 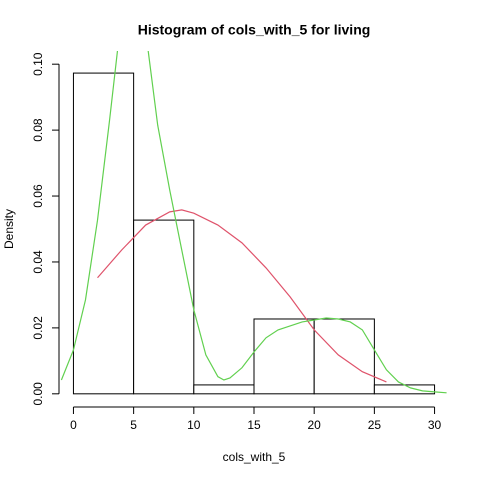 What do you see at coordinates (38, 262) in the screenshot?
I see `y-tick-label: 0.04` at bounding box center [38, 262].